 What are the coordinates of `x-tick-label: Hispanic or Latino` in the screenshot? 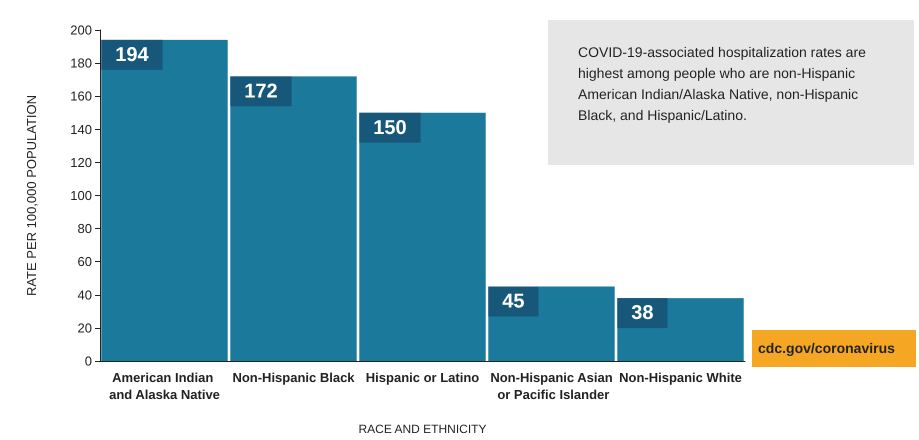 It's located at (423, 377).